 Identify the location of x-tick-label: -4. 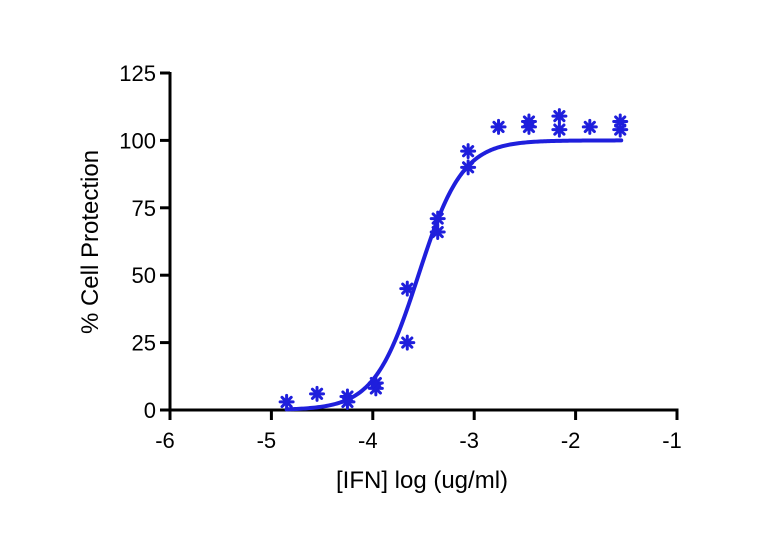
(368, 440).